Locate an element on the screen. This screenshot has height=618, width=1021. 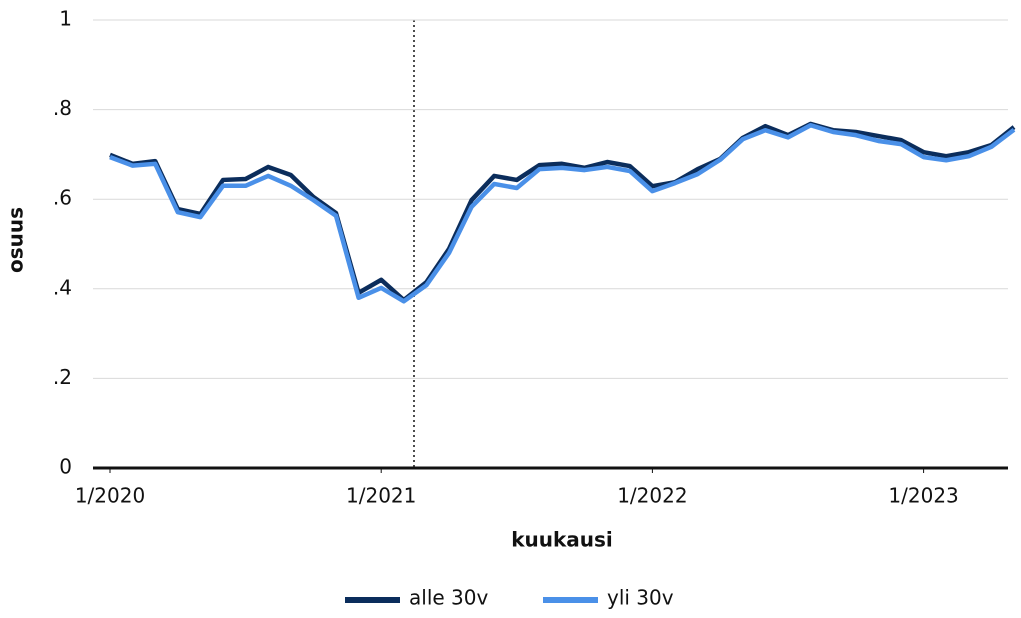
y-tick-label: .8 is located at coordinates (62, 108).